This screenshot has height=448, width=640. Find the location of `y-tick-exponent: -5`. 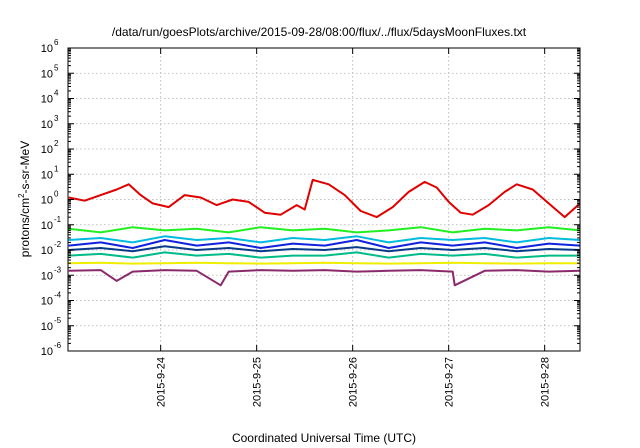

y-tick-exponent: -5 is located at coordinates (58, 320).